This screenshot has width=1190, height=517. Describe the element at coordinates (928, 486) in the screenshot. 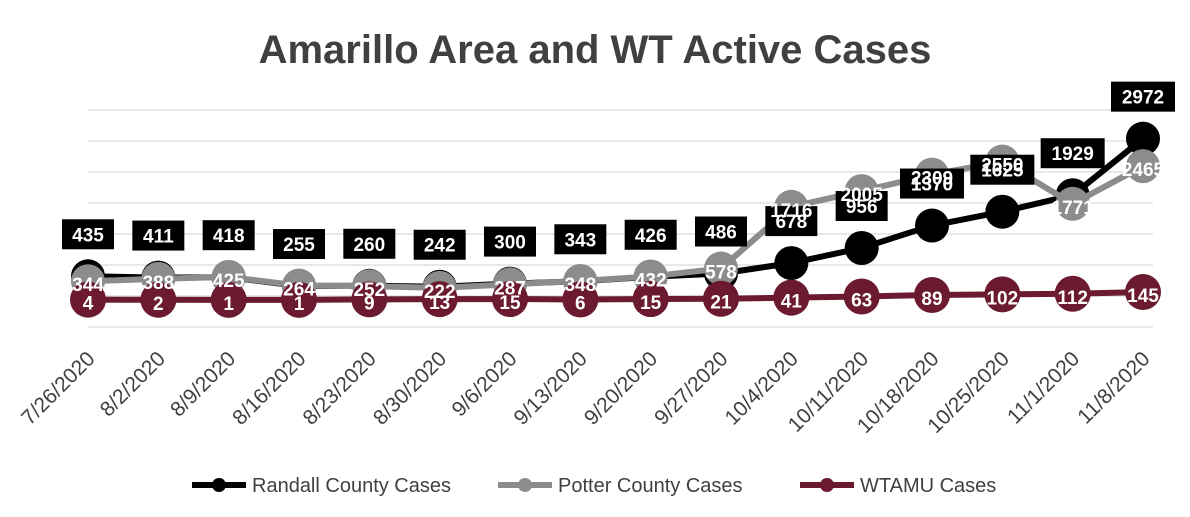

I see `legend-label: WTAMU Cases` at that location.